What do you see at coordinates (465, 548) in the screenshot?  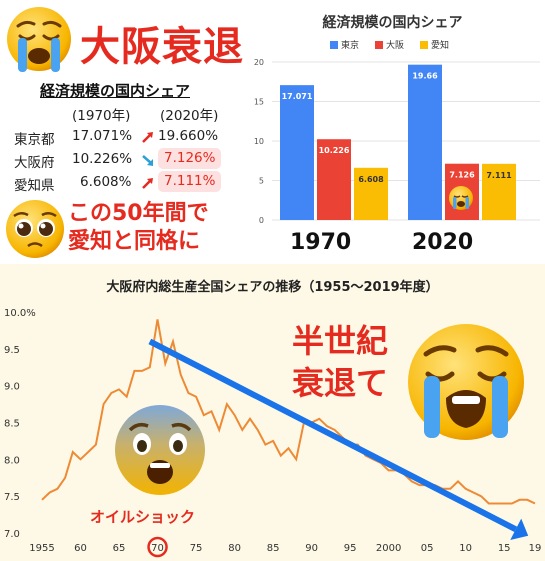 I see `x-tick-label: 10` at bounding box center [465, 548].